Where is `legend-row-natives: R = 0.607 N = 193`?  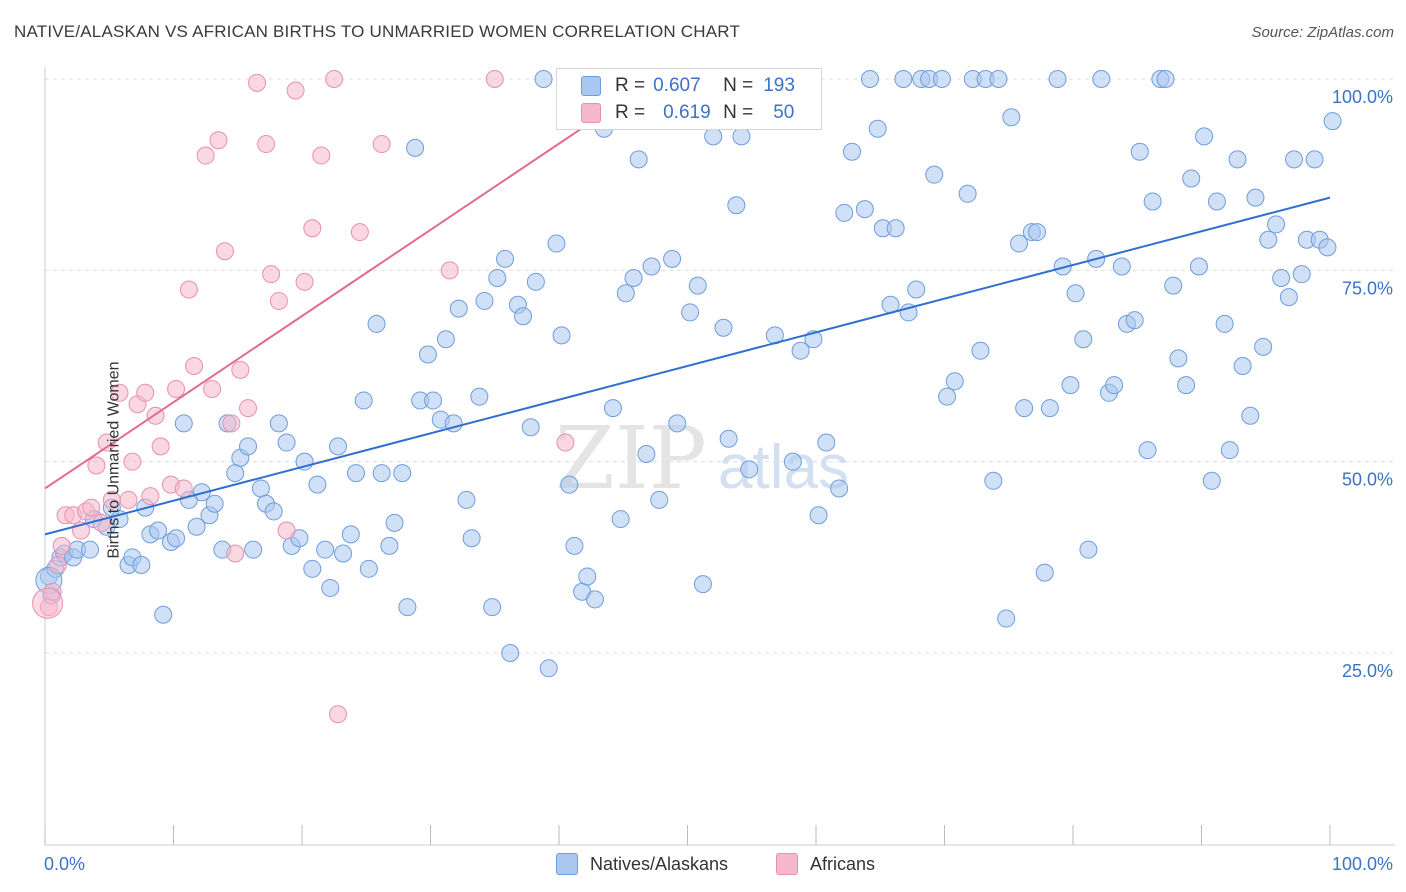 legend-row-natives: R = 0.607 N = 193 is located at coordinates (688, 86).